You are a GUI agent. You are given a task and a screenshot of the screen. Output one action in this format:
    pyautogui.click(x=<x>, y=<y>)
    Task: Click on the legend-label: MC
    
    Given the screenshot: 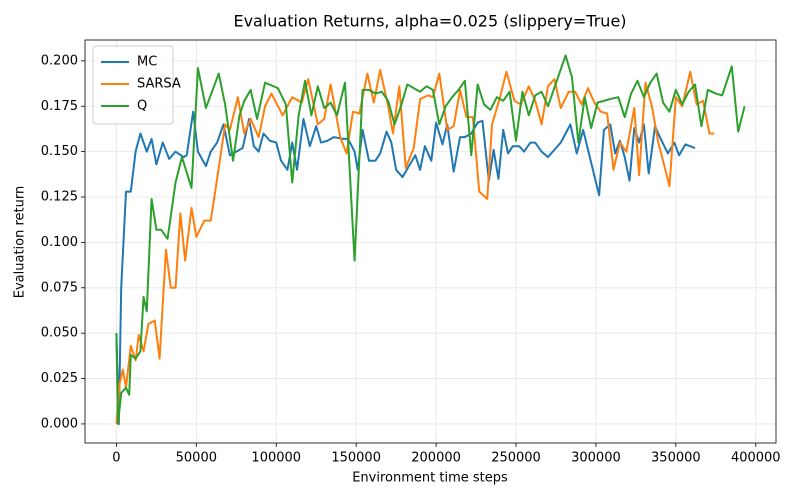 What is the action you would take?
    pyautogui.click(x=147, y=62)
    